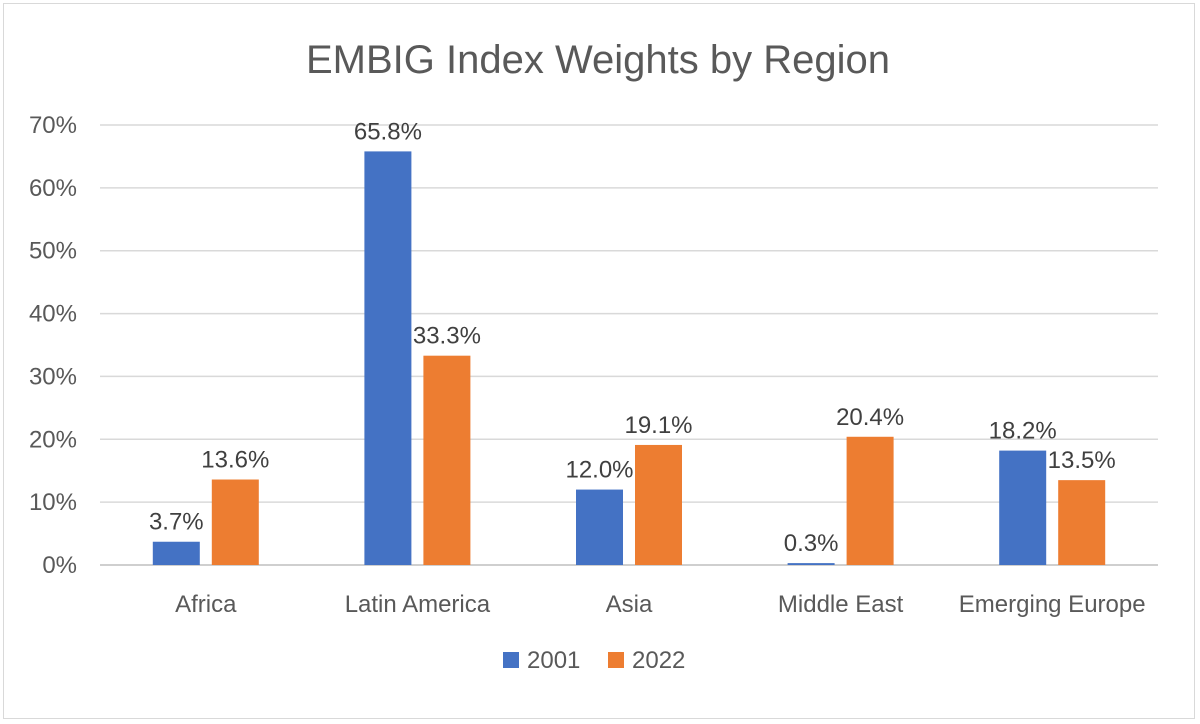 This screenshot has width=1200, height=724. Describe the element at coordinates (53, 314) in the screenshot. I see `y-tick-label: 40%` at that location.